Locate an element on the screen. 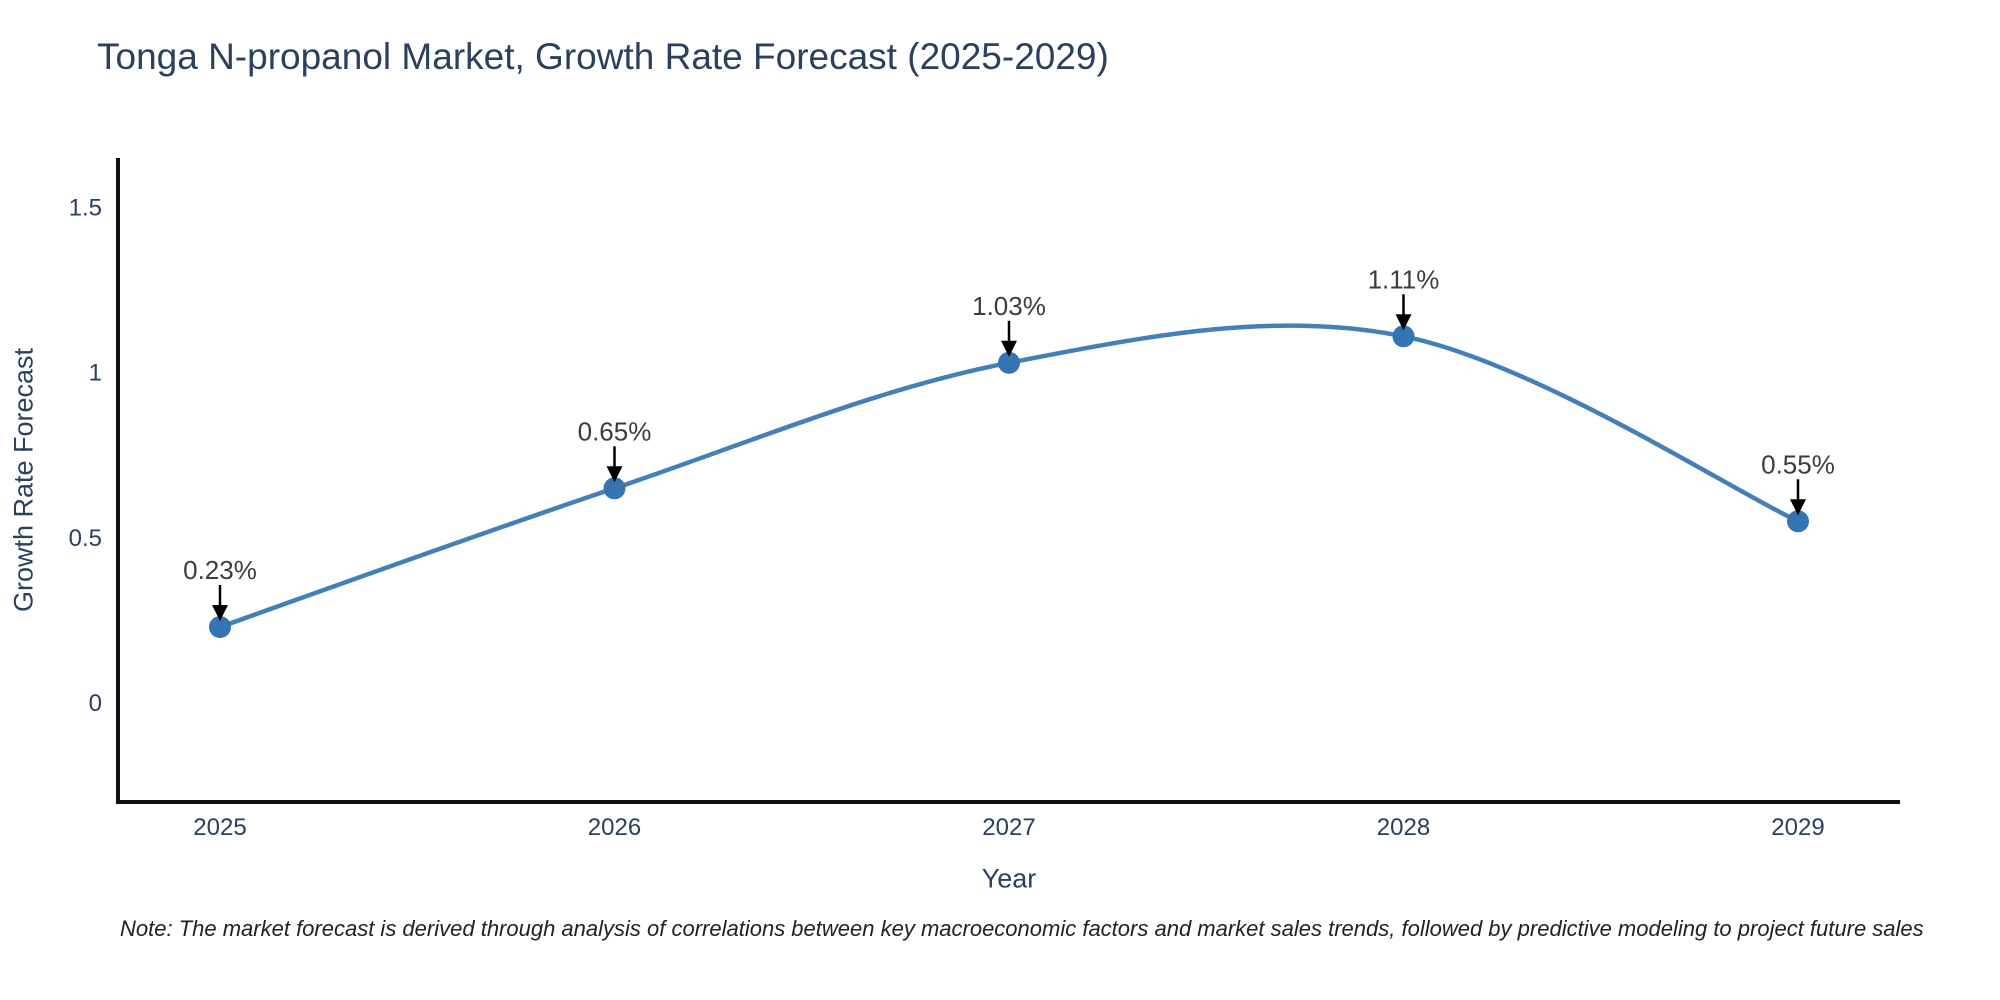  x-tick-label: 2028 is located at coordinates (1403, 827).